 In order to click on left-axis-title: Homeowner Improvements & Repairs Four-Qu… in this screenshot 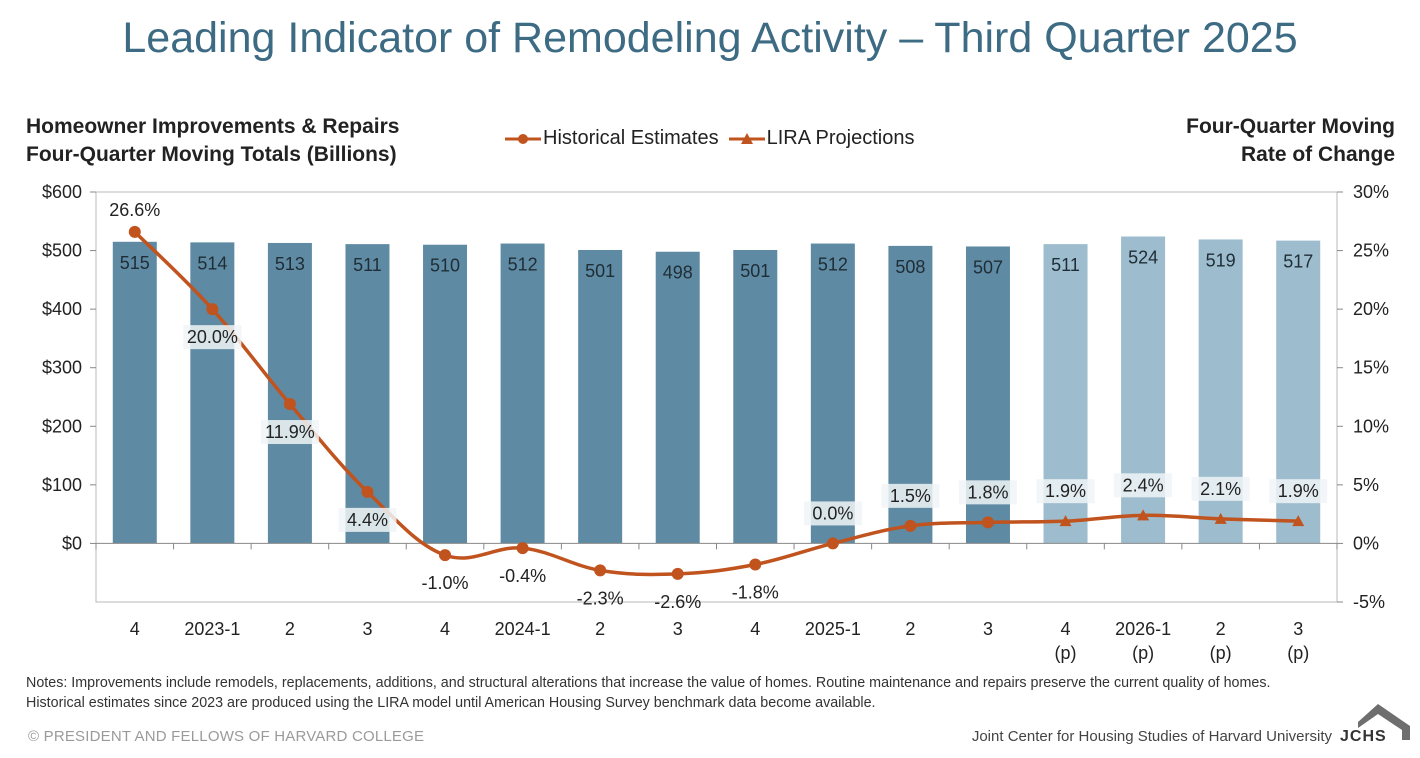, I will do `click(212, 141)`.